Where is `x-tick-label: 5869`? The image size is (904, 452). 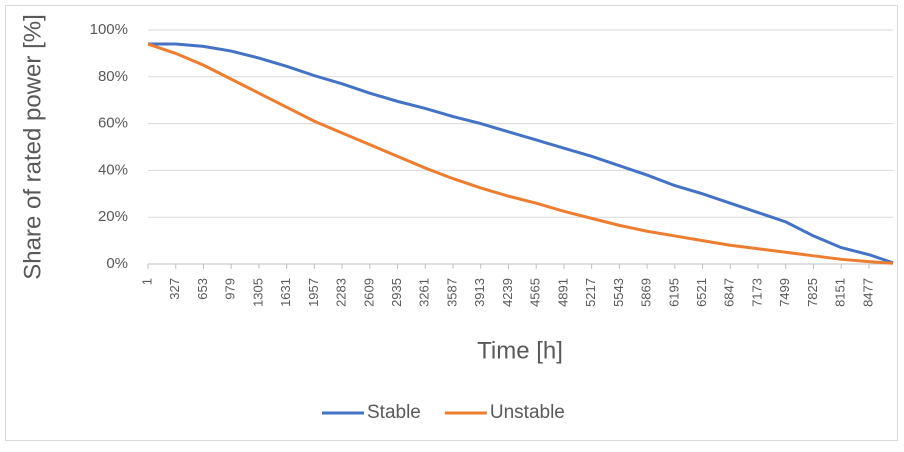
x-tick-label: 5869 is located at coordinates (646, 292).